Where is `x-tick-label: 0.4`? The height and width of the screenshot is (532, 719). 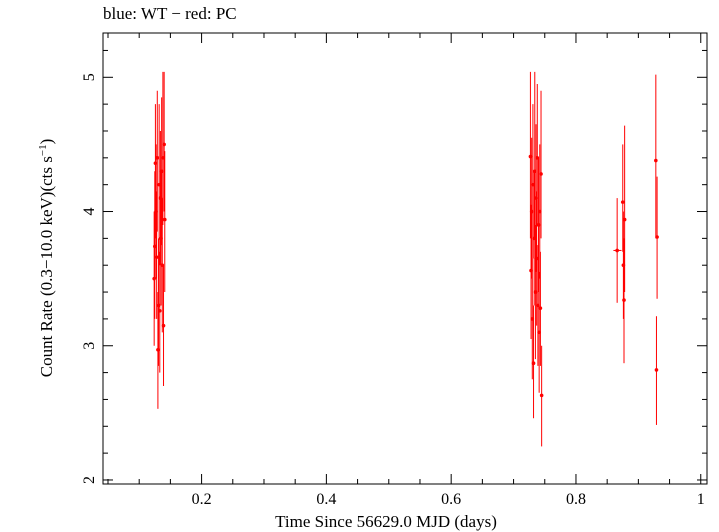
x-tick-label: 0.4 is located at coordinates (326, 499).